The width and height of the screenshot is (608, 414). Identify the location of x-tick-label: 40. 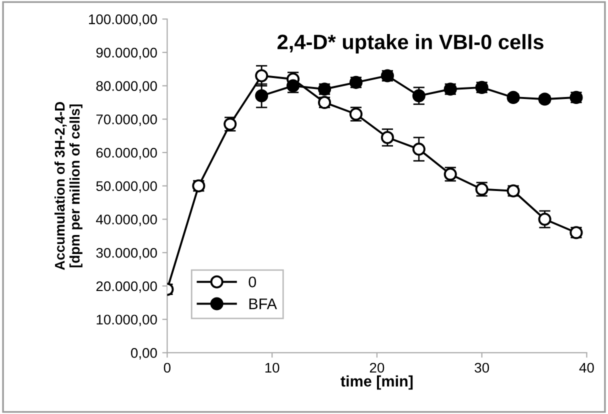
(586, 367).